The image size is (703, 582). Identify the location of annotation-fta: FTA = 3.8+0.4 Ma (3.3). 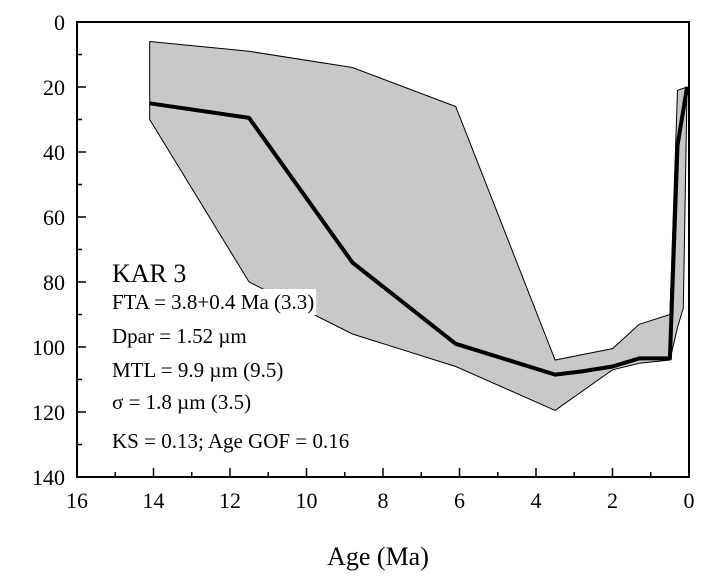
(213, 302).